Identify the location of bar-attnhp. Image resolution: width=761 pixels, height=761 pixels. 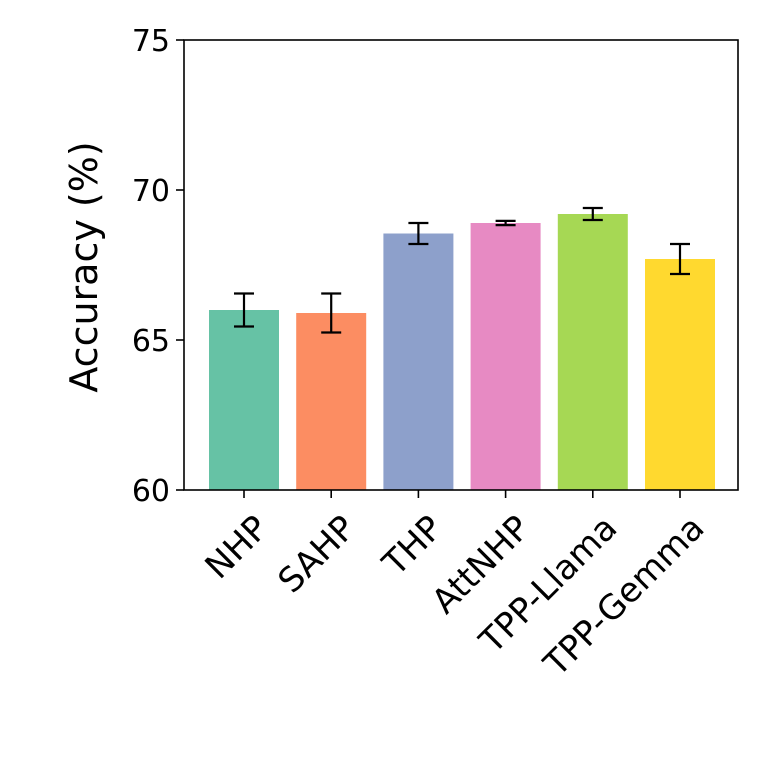
(505, 356).